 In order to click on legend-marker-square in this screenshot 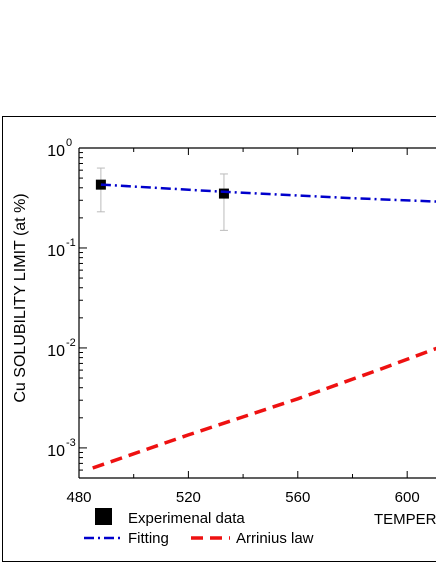, I will do `click(103, 516)`.